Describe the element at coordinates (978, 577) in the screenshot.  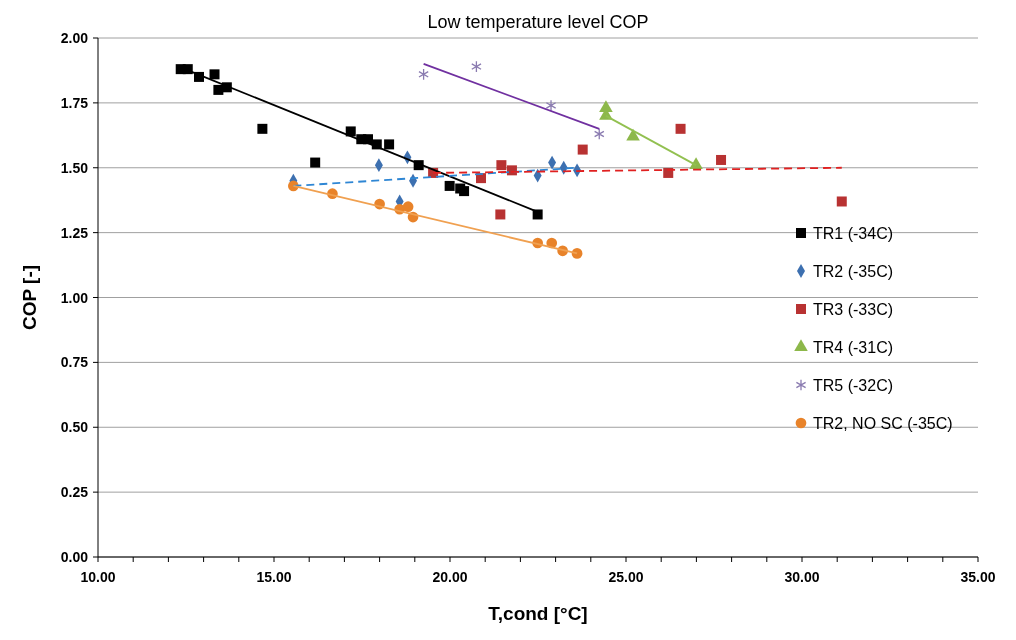
I see `x-tick-label: 35.00` at that location.